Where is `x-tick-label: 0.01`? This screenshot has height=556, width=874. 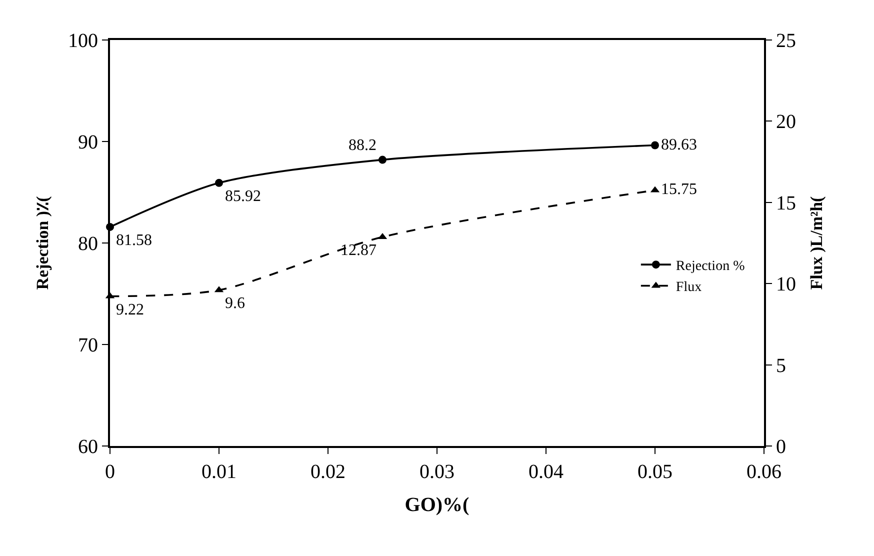 x-tick-label: 0.01 is located at coordinates (219, 472).